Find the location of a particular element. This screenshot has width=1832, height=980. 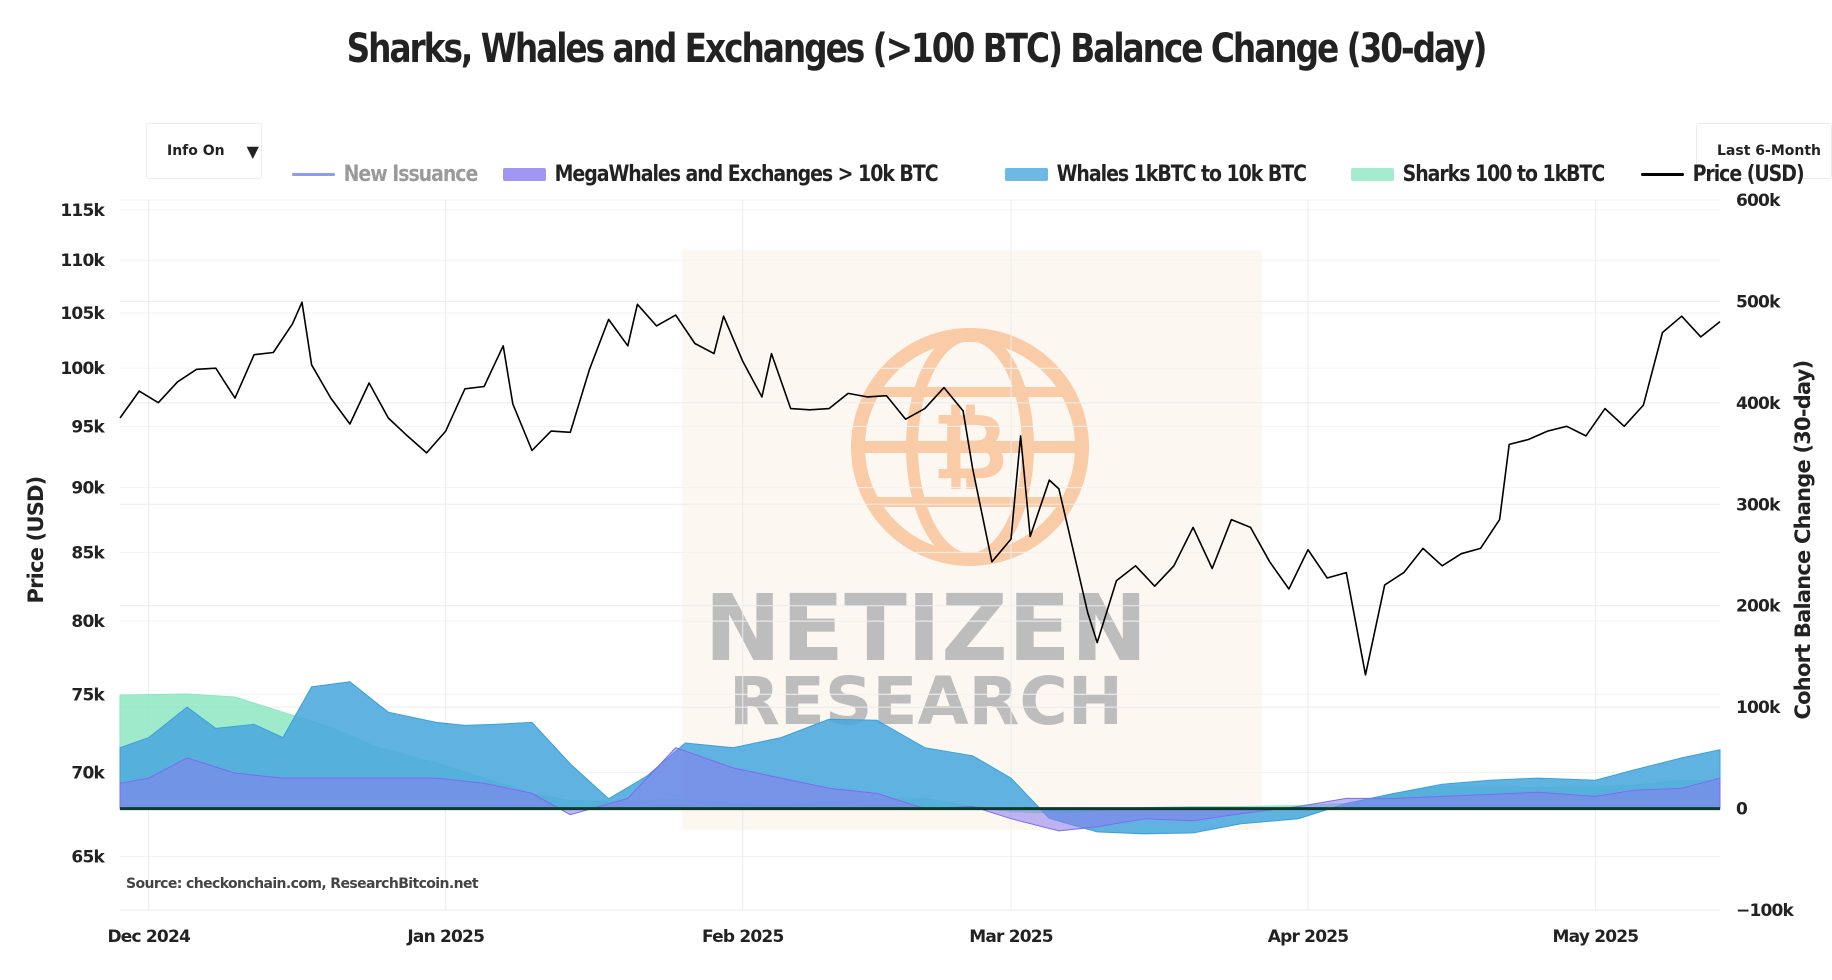

y-right-tick-label: 0 is located at coordinates (1742, 810).